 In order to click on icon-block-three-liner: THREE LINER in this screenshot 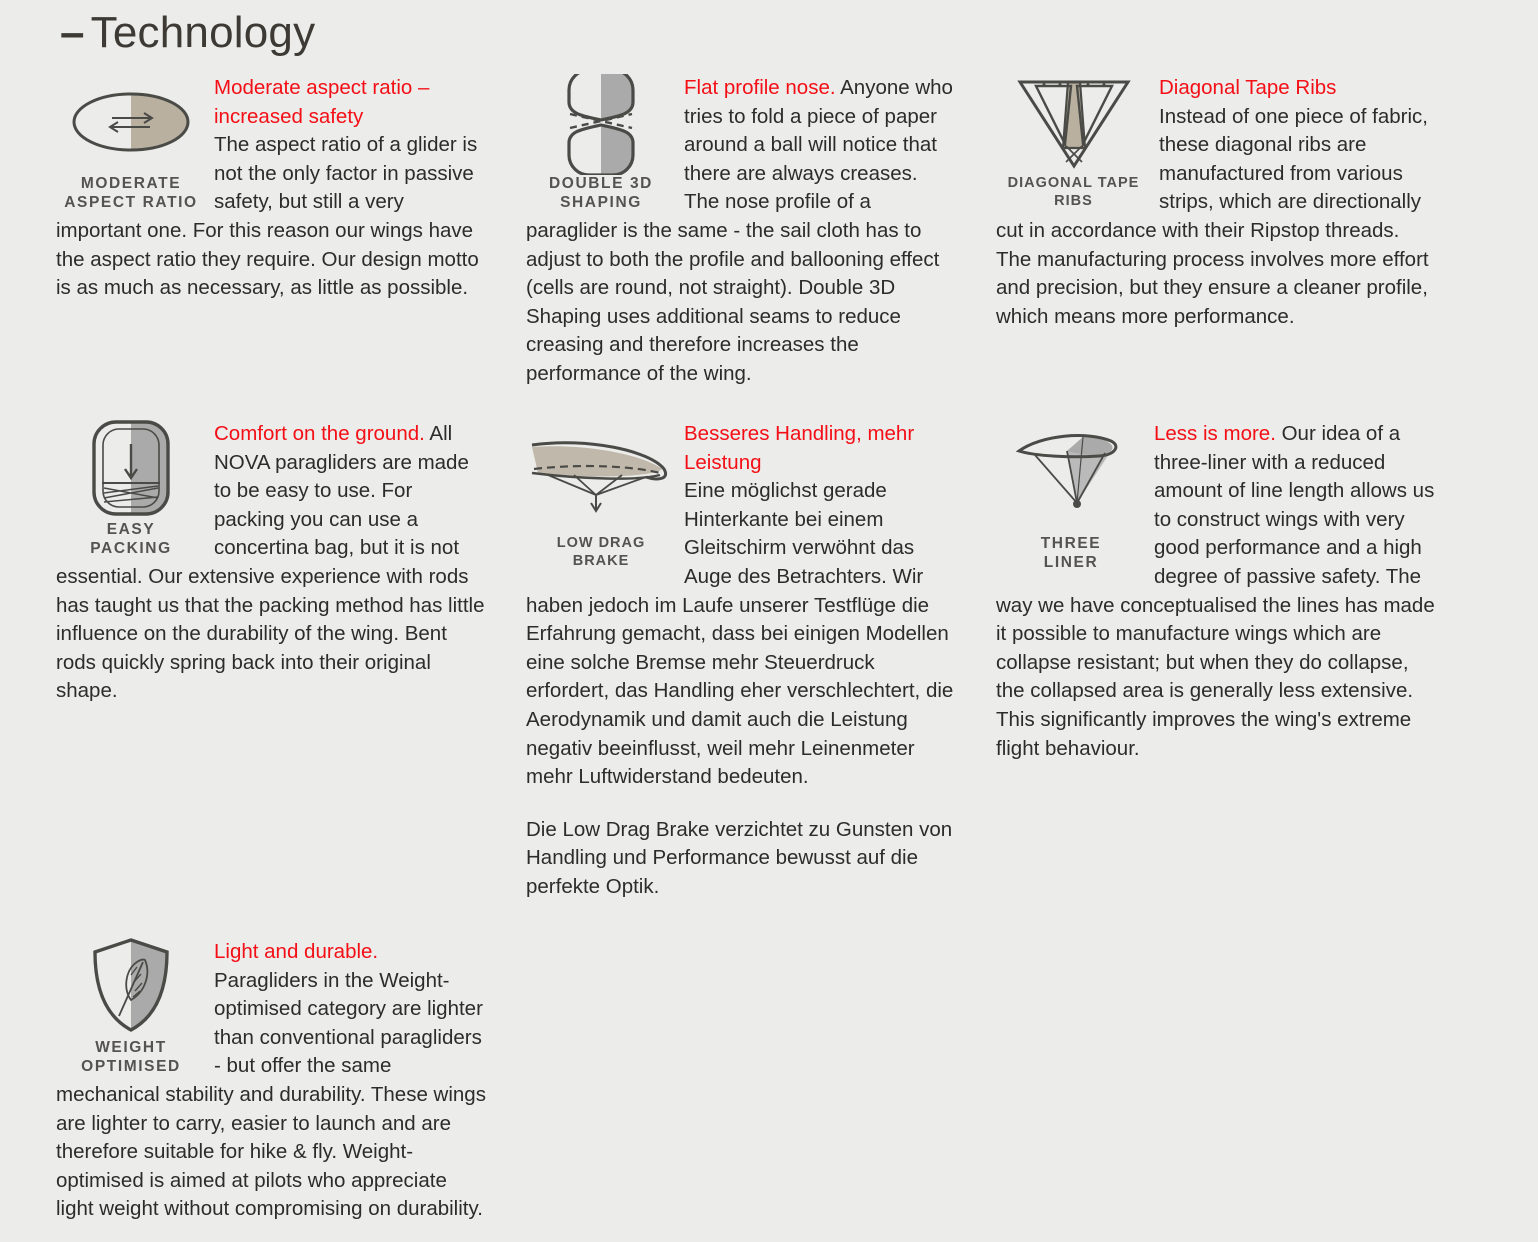, I will do `click(1071, 496)`.